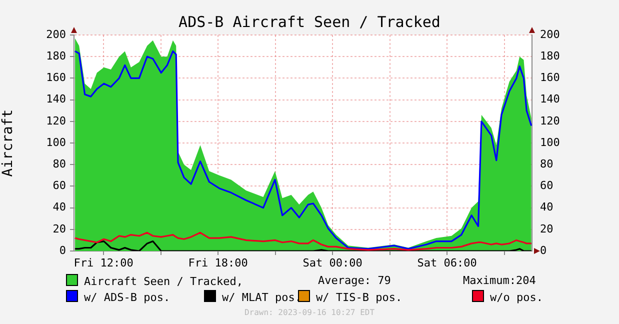 The image size is (619, 324). I want to click on y-tick-label: 100, so click(56, 142).